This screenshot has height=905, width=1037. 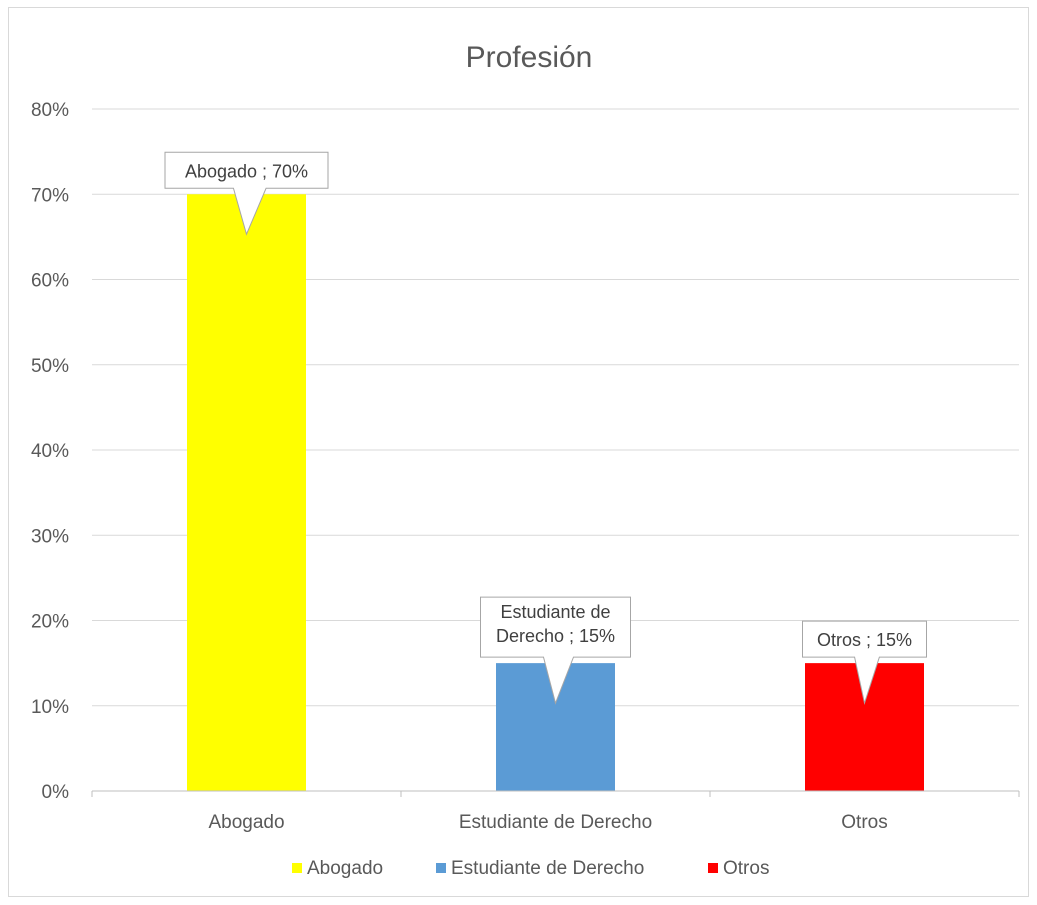 I want to click on legend-entry: Abogado, so click(x=345, y=868).